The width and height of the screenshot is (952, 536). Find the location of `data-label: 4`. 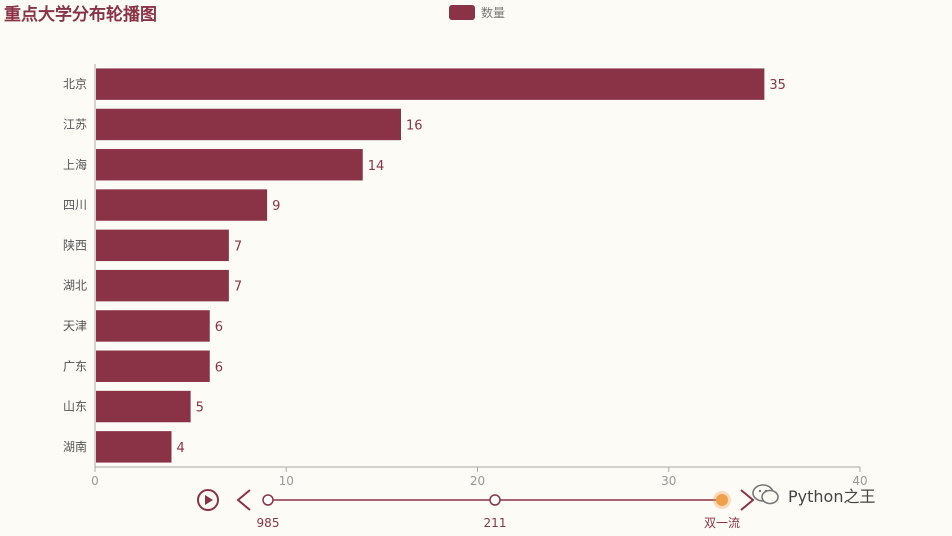

data-label: 4 is located at coordinates (181, 448).